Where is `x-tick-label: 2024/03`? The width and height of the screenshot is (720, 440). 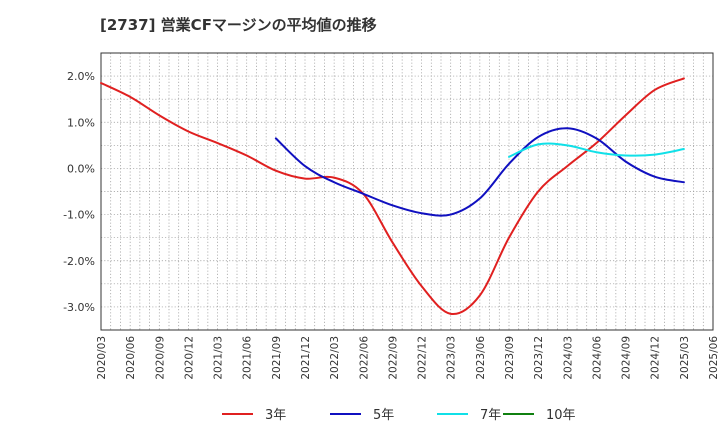
x-tick-label: 2024/03 is located at coordinates (568, 358).